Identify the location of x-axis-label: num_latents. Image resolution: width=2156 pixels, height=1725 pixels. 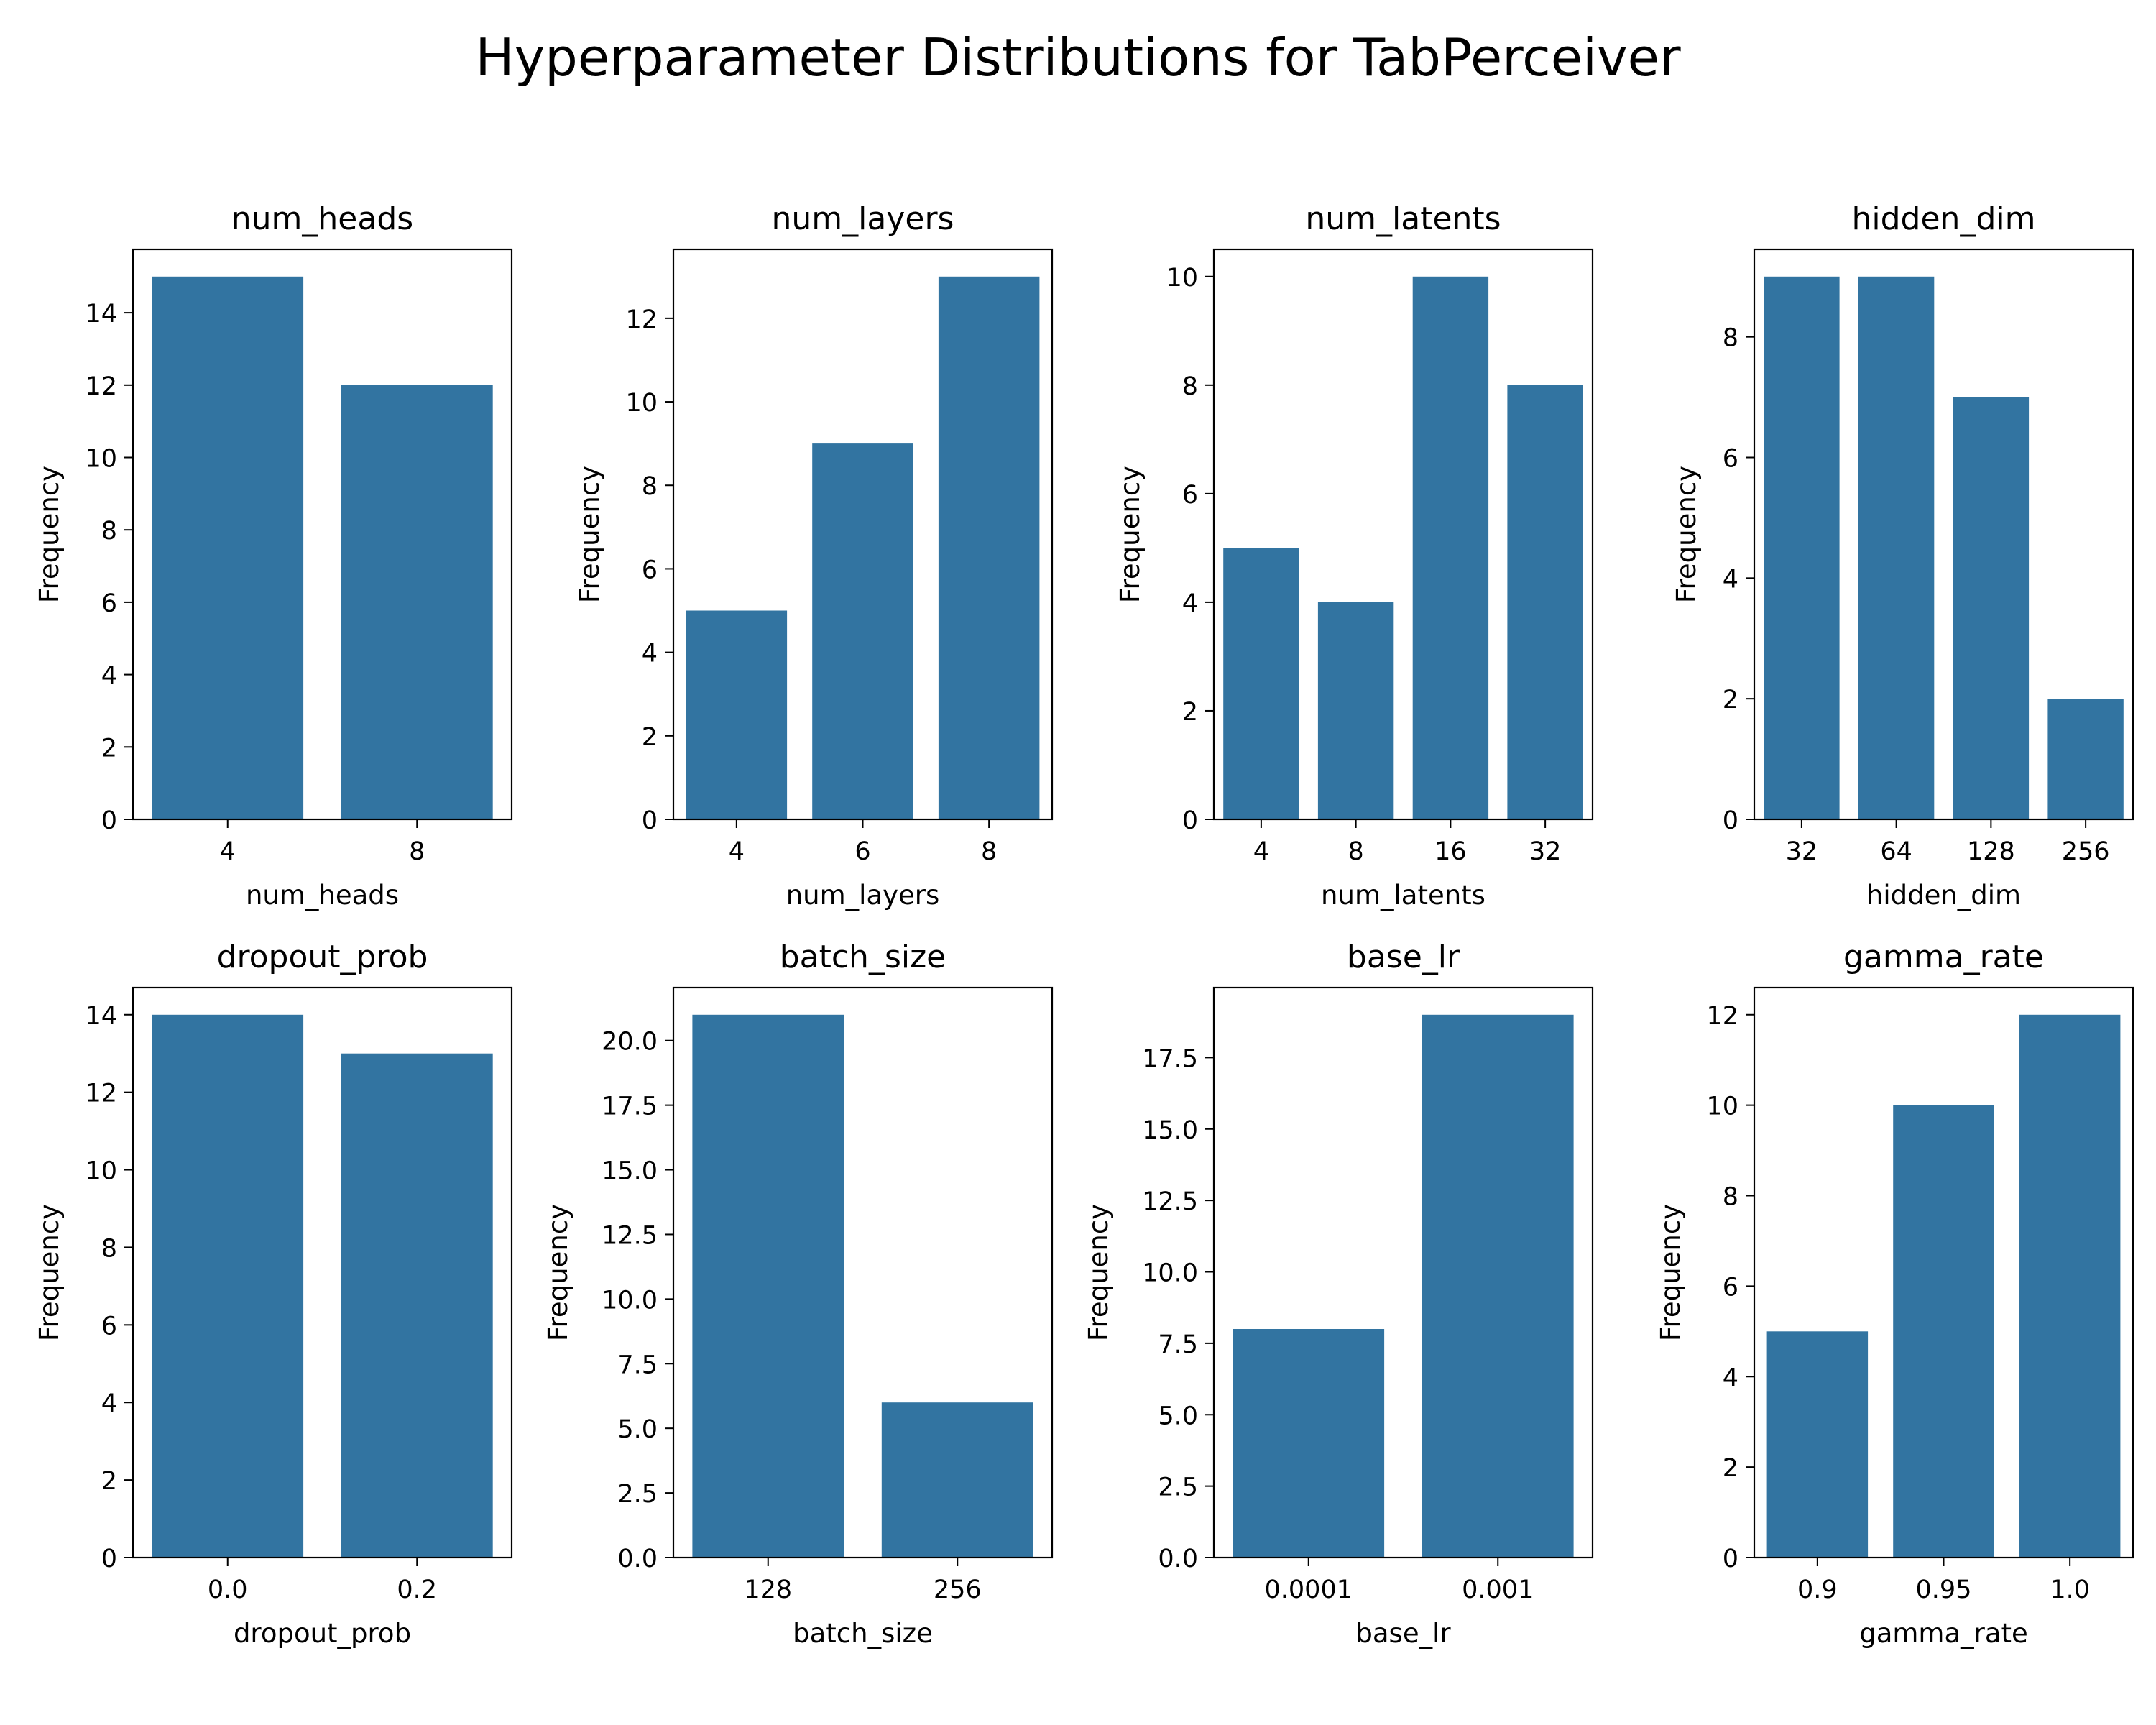
(1403, 895).